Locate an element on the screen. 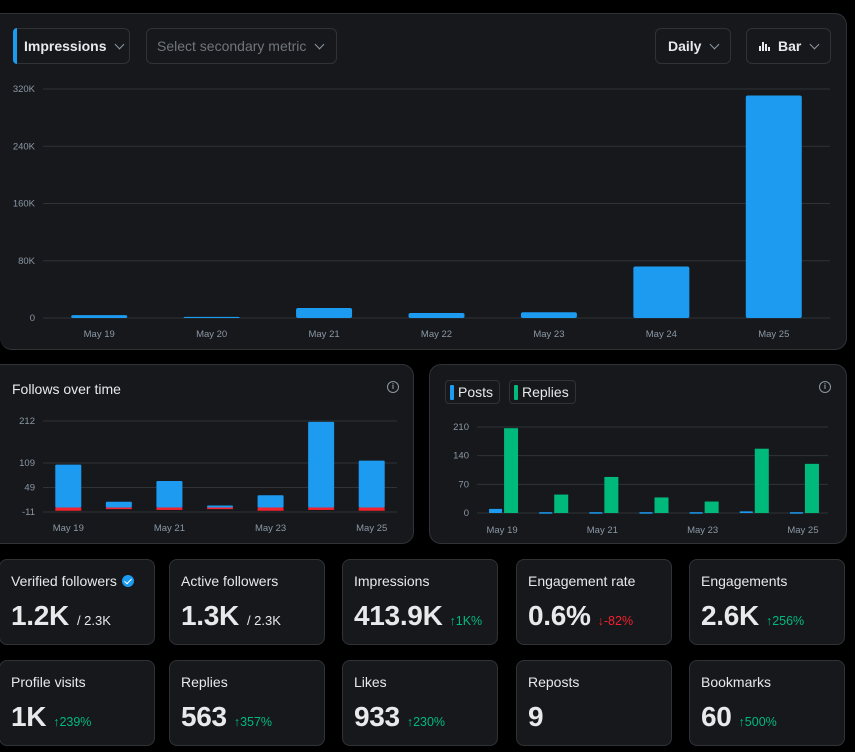 The height and width of the screenshot is (752, 855). follows-panel-title: Follows over time is located at coordinates (66, 389).